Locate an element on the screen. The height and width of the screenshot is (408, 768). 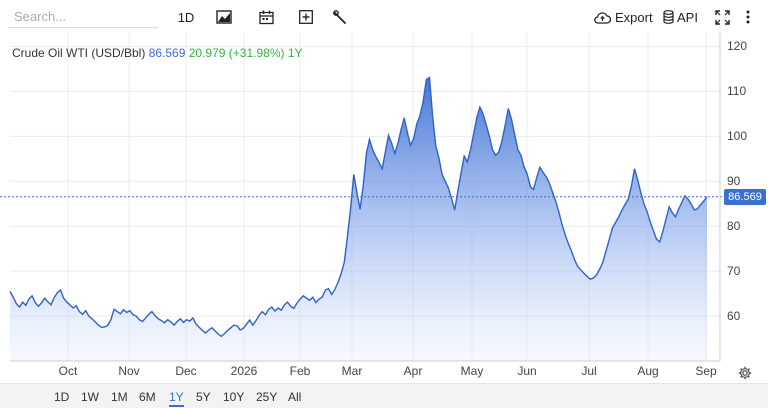
x-tick-label: 2026 is located at coordinates (244, 371).